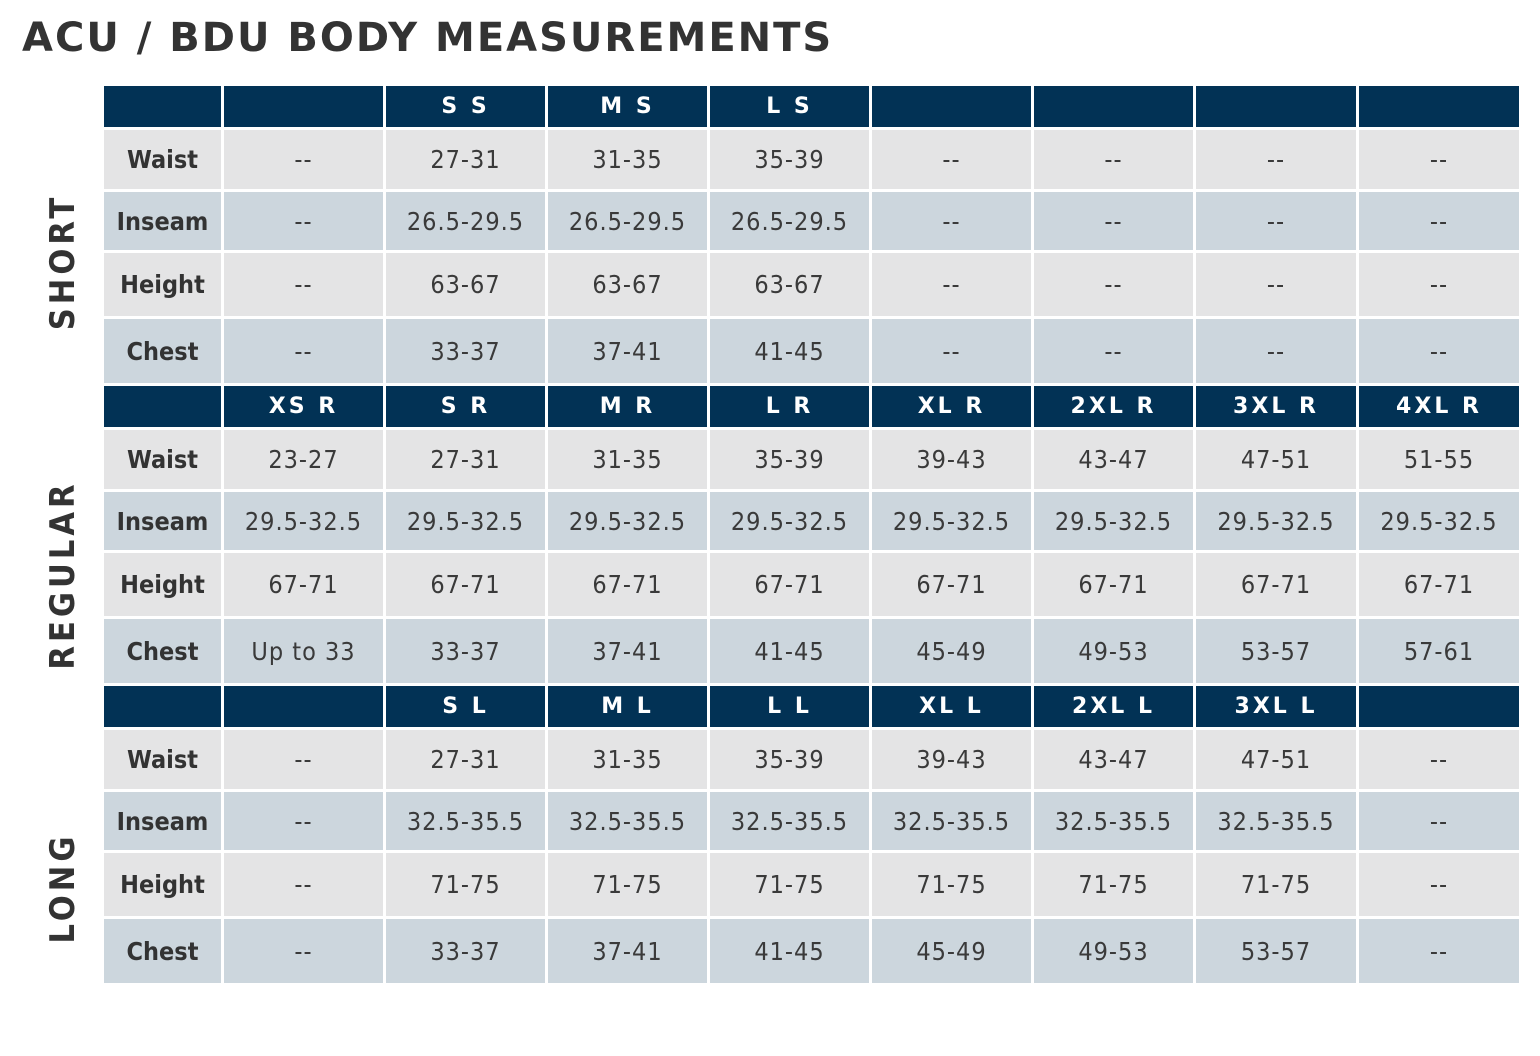  Describe the element at coordinates (303, 651) in the screenshot. I see `measurement-value: Up to 33` at that location.